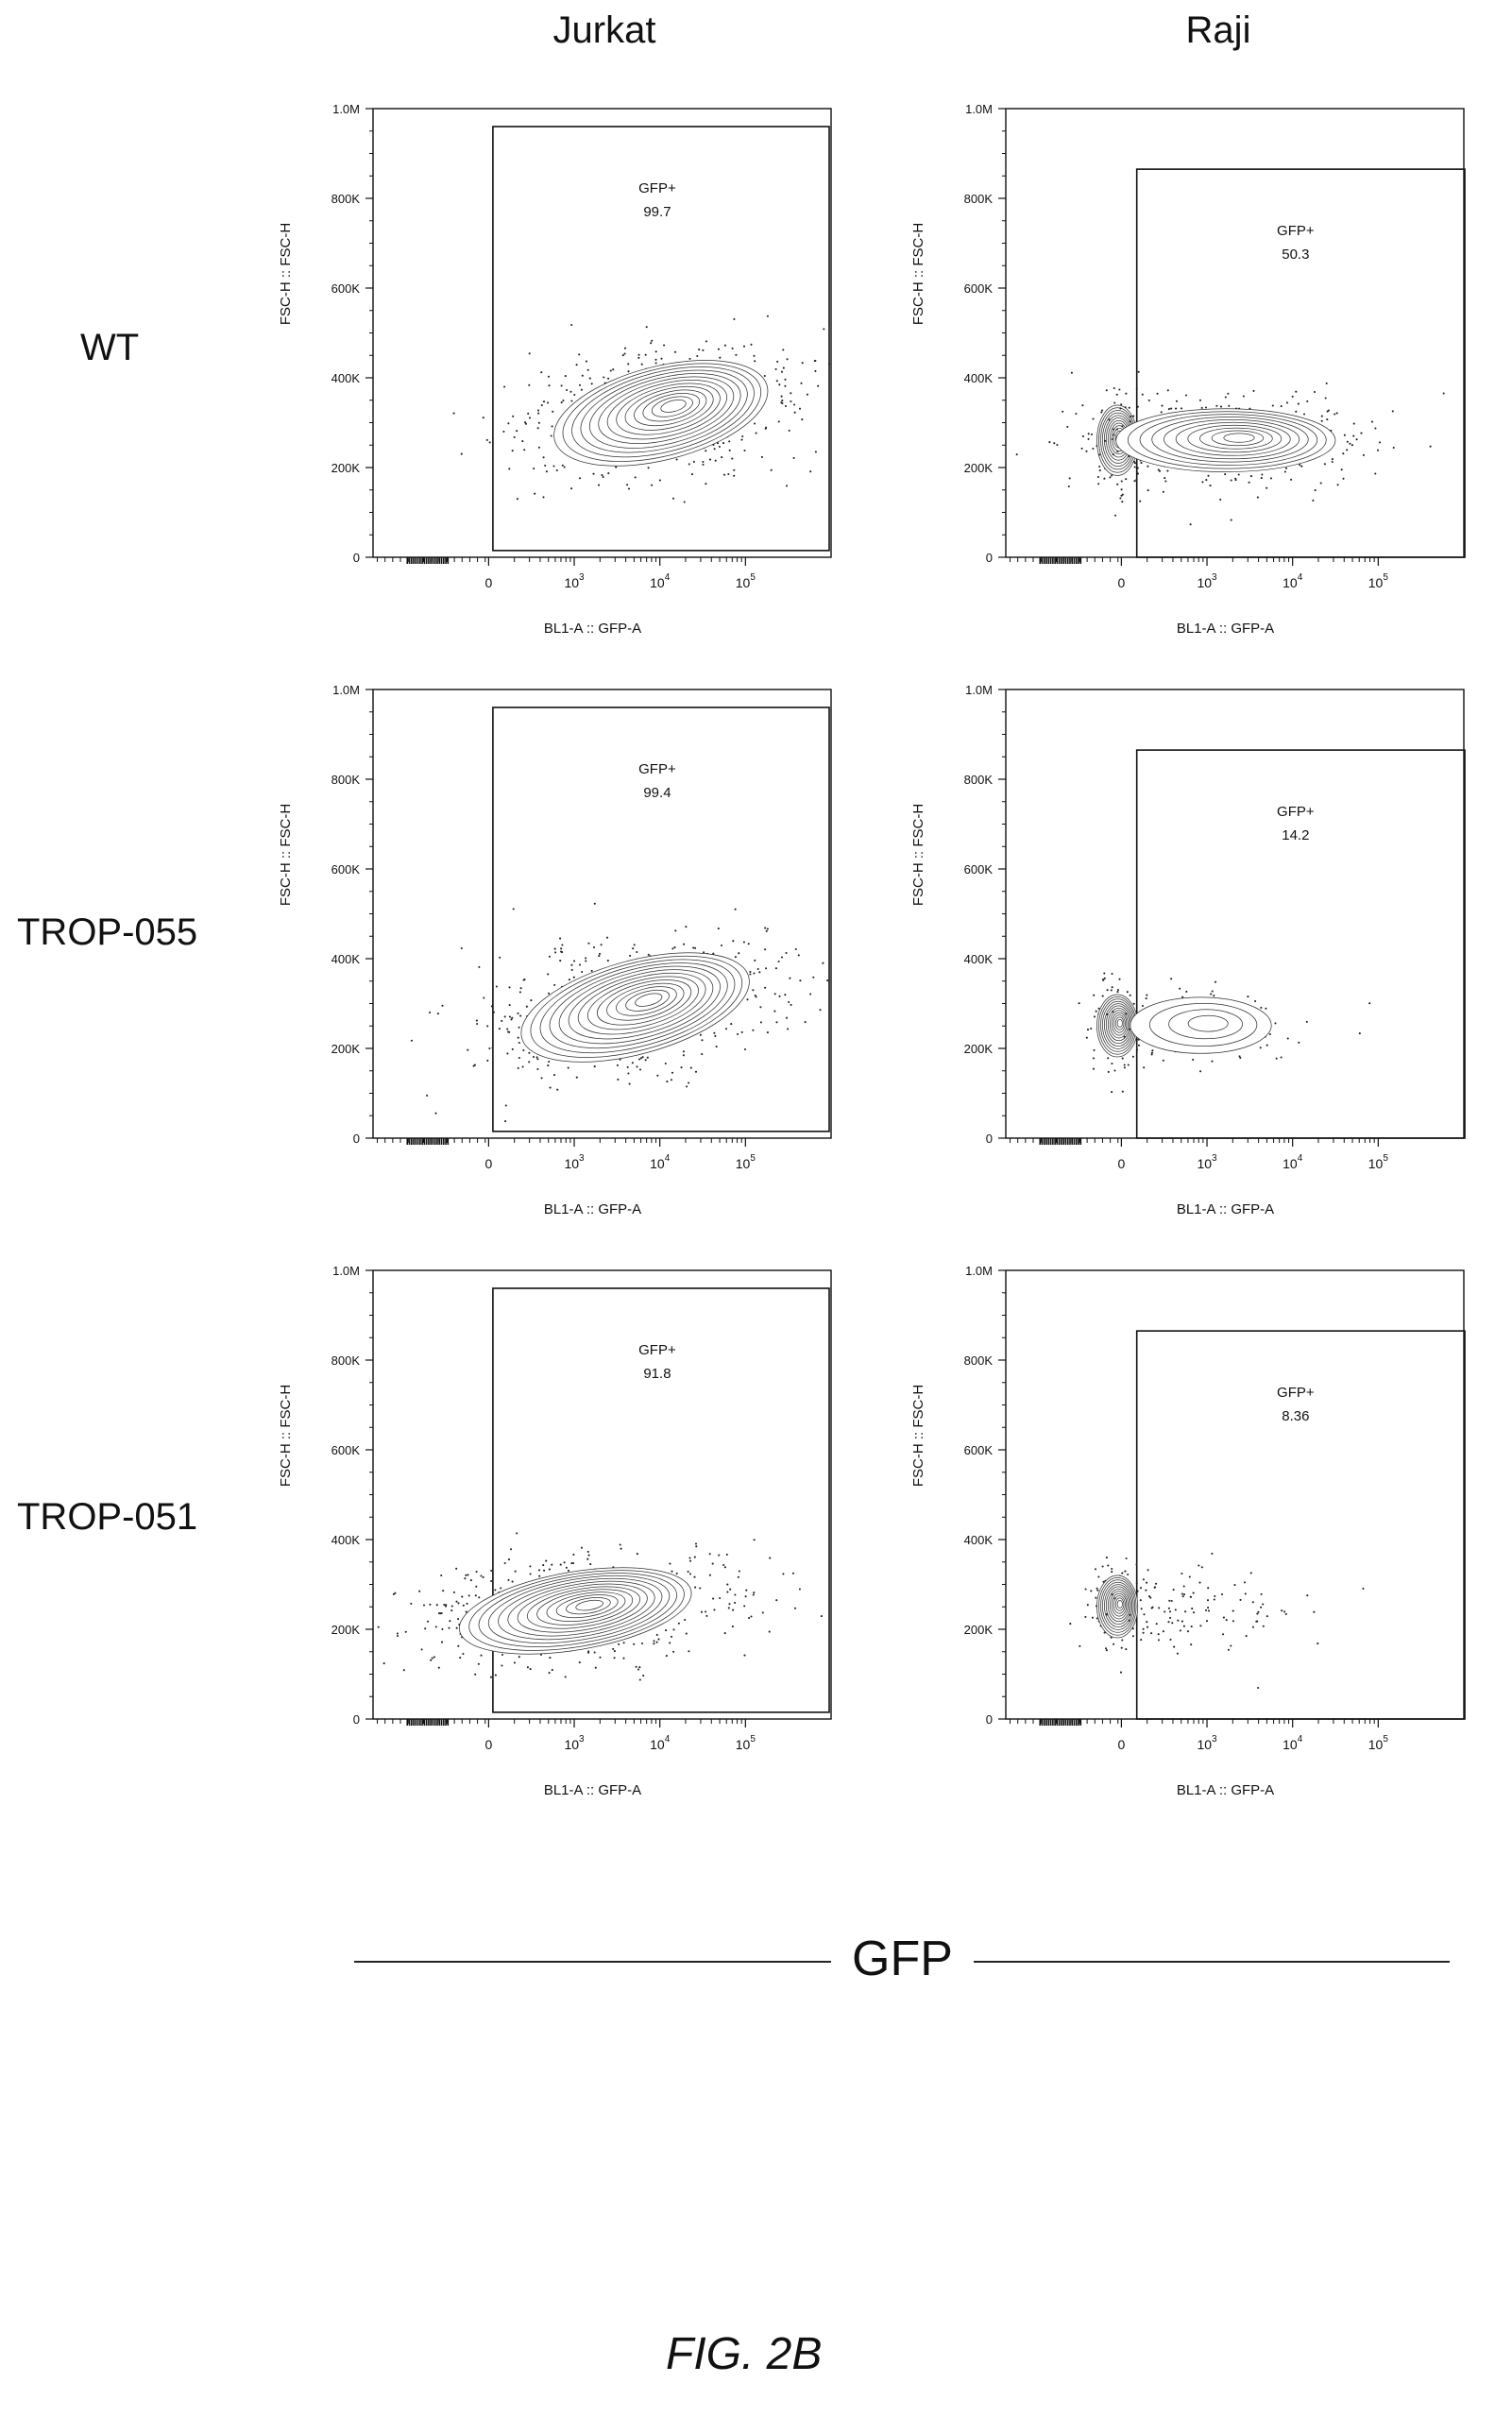 The width and height of the screenshot is (1512, 2417). What do you see at coordinates (574, 1743) in the screenshot?
I see `x-tick-label: 103` at bounding box center [574, 1743].